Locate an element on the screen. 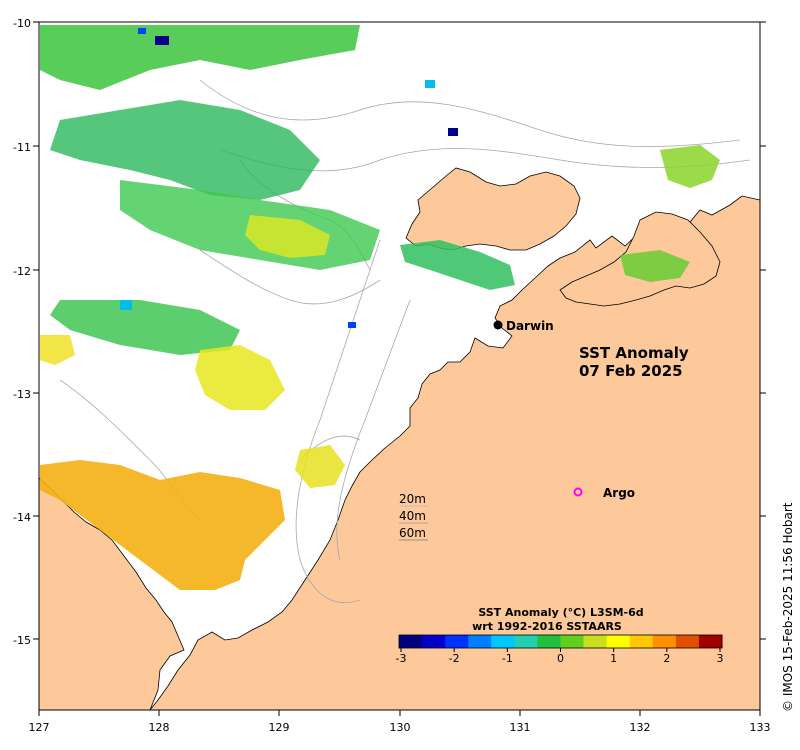 This screenshot has width=800, height=750. depth-legend-20m: 20m is located at coordinates (412, 499).